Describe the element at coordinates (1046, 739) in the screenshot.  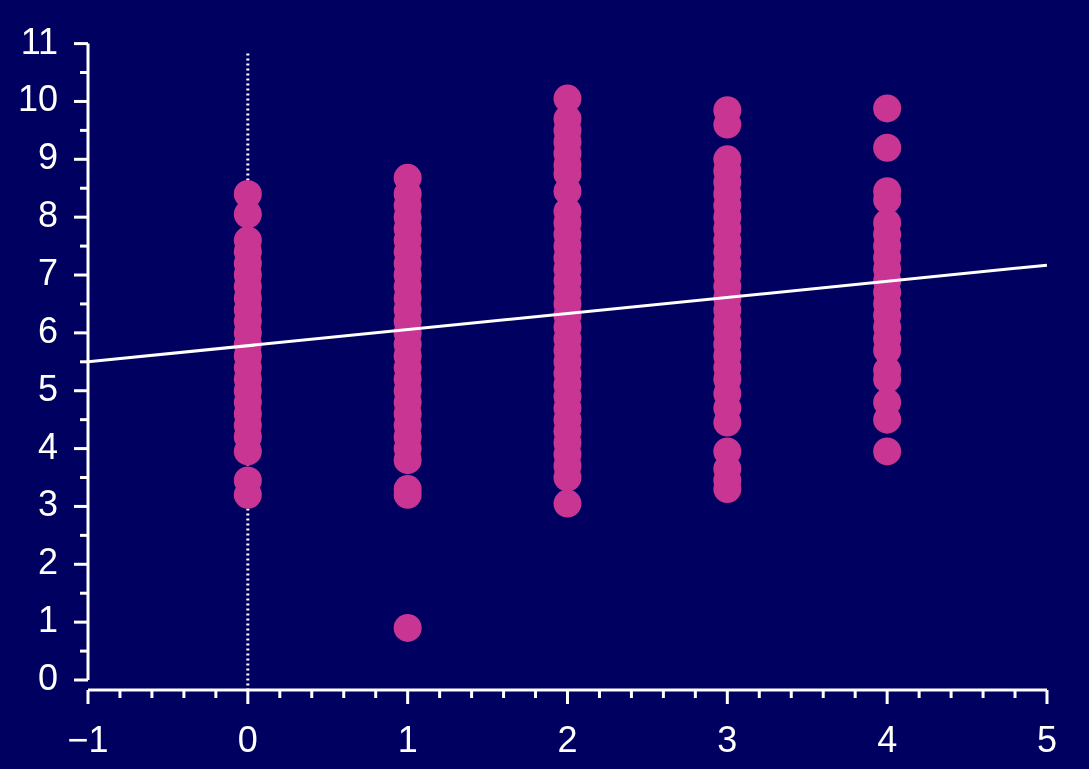
I see `x-tick-label: 5` at that location.